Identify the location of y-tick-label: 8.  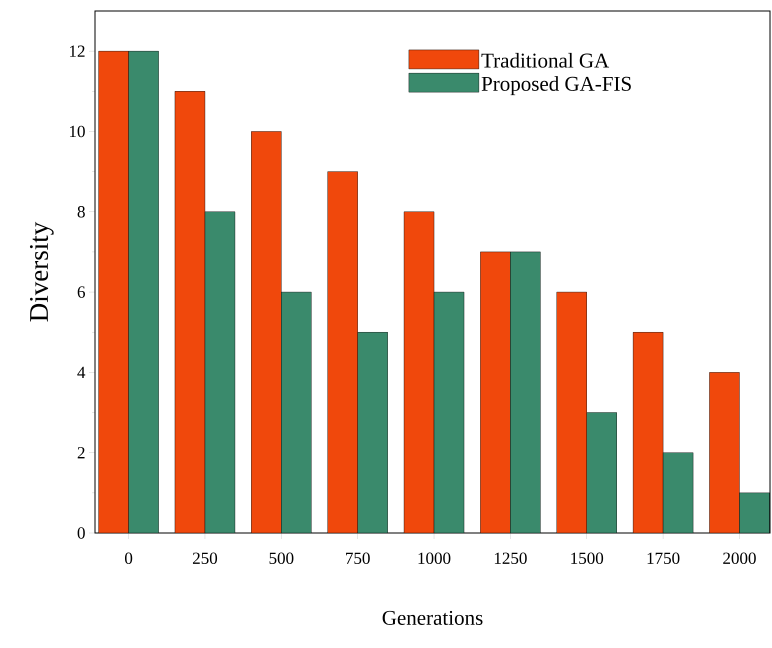
(81, 212).